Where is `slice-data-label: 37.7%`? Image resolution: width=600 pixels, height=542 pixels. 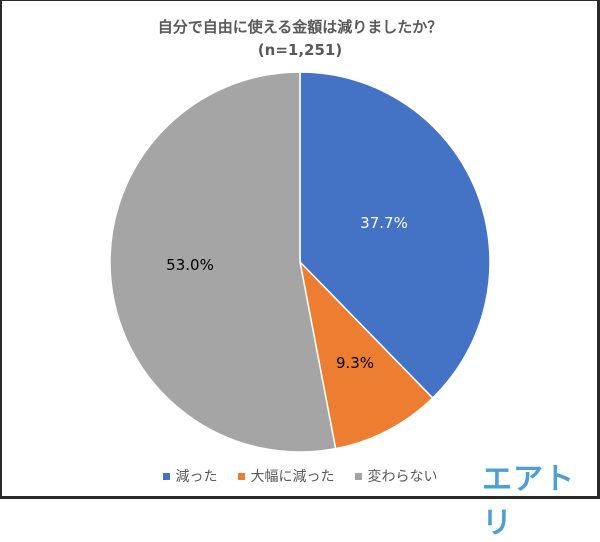 slice-data-label: 37.7% is located at coordinates (384, 223).